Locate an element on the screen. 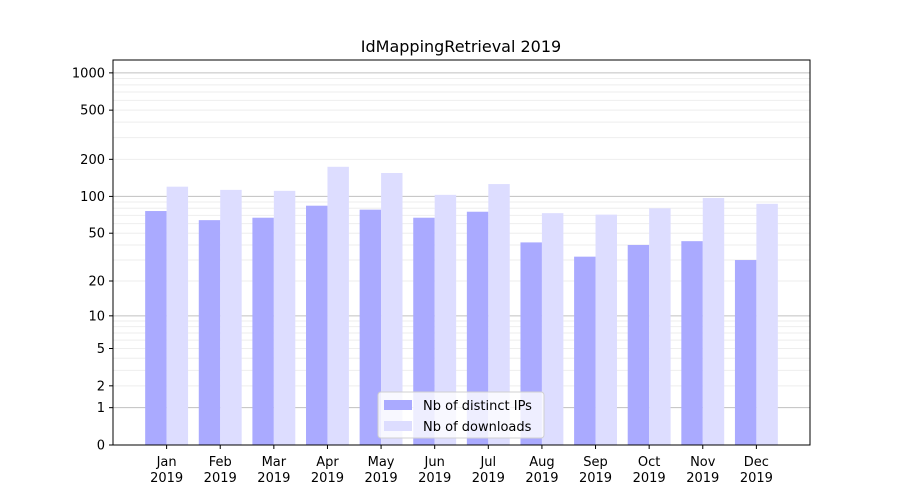 This screenshot has width=900, height=504. y-tick-label: 50 is located at coordinates (96, 234).